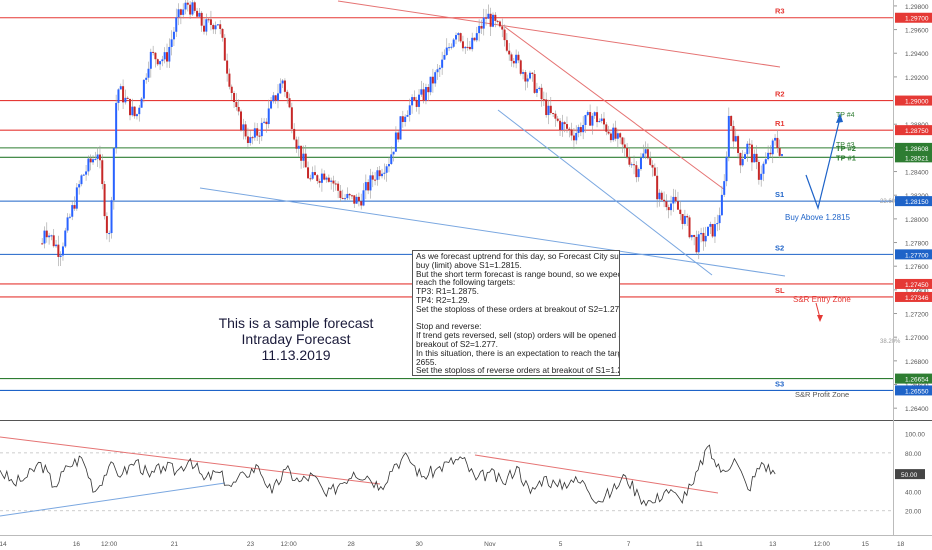 The image size is (932, 550). Describe the element at coordinates (913, 492) in the screenshot. I see `osc-tick-label: 40.00` at that location.